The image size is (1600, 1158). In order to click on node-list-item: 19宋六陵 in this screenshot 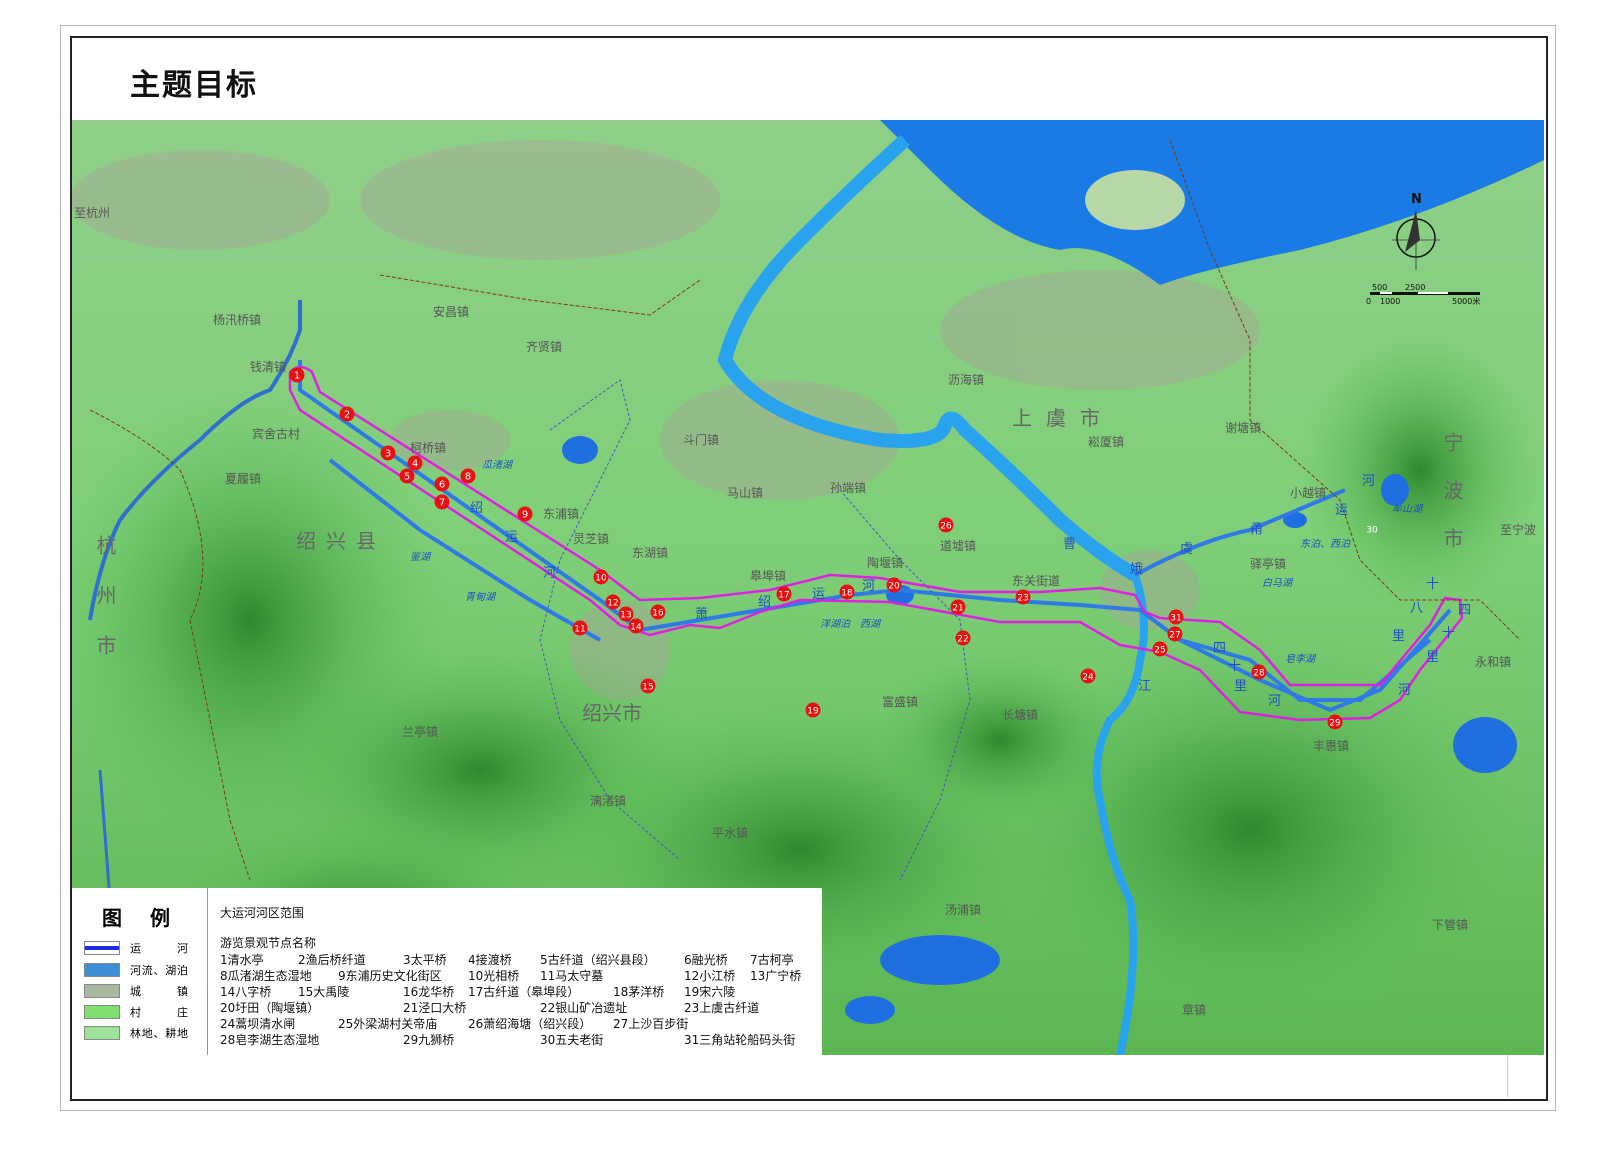, I will do `click(710, 992)`.